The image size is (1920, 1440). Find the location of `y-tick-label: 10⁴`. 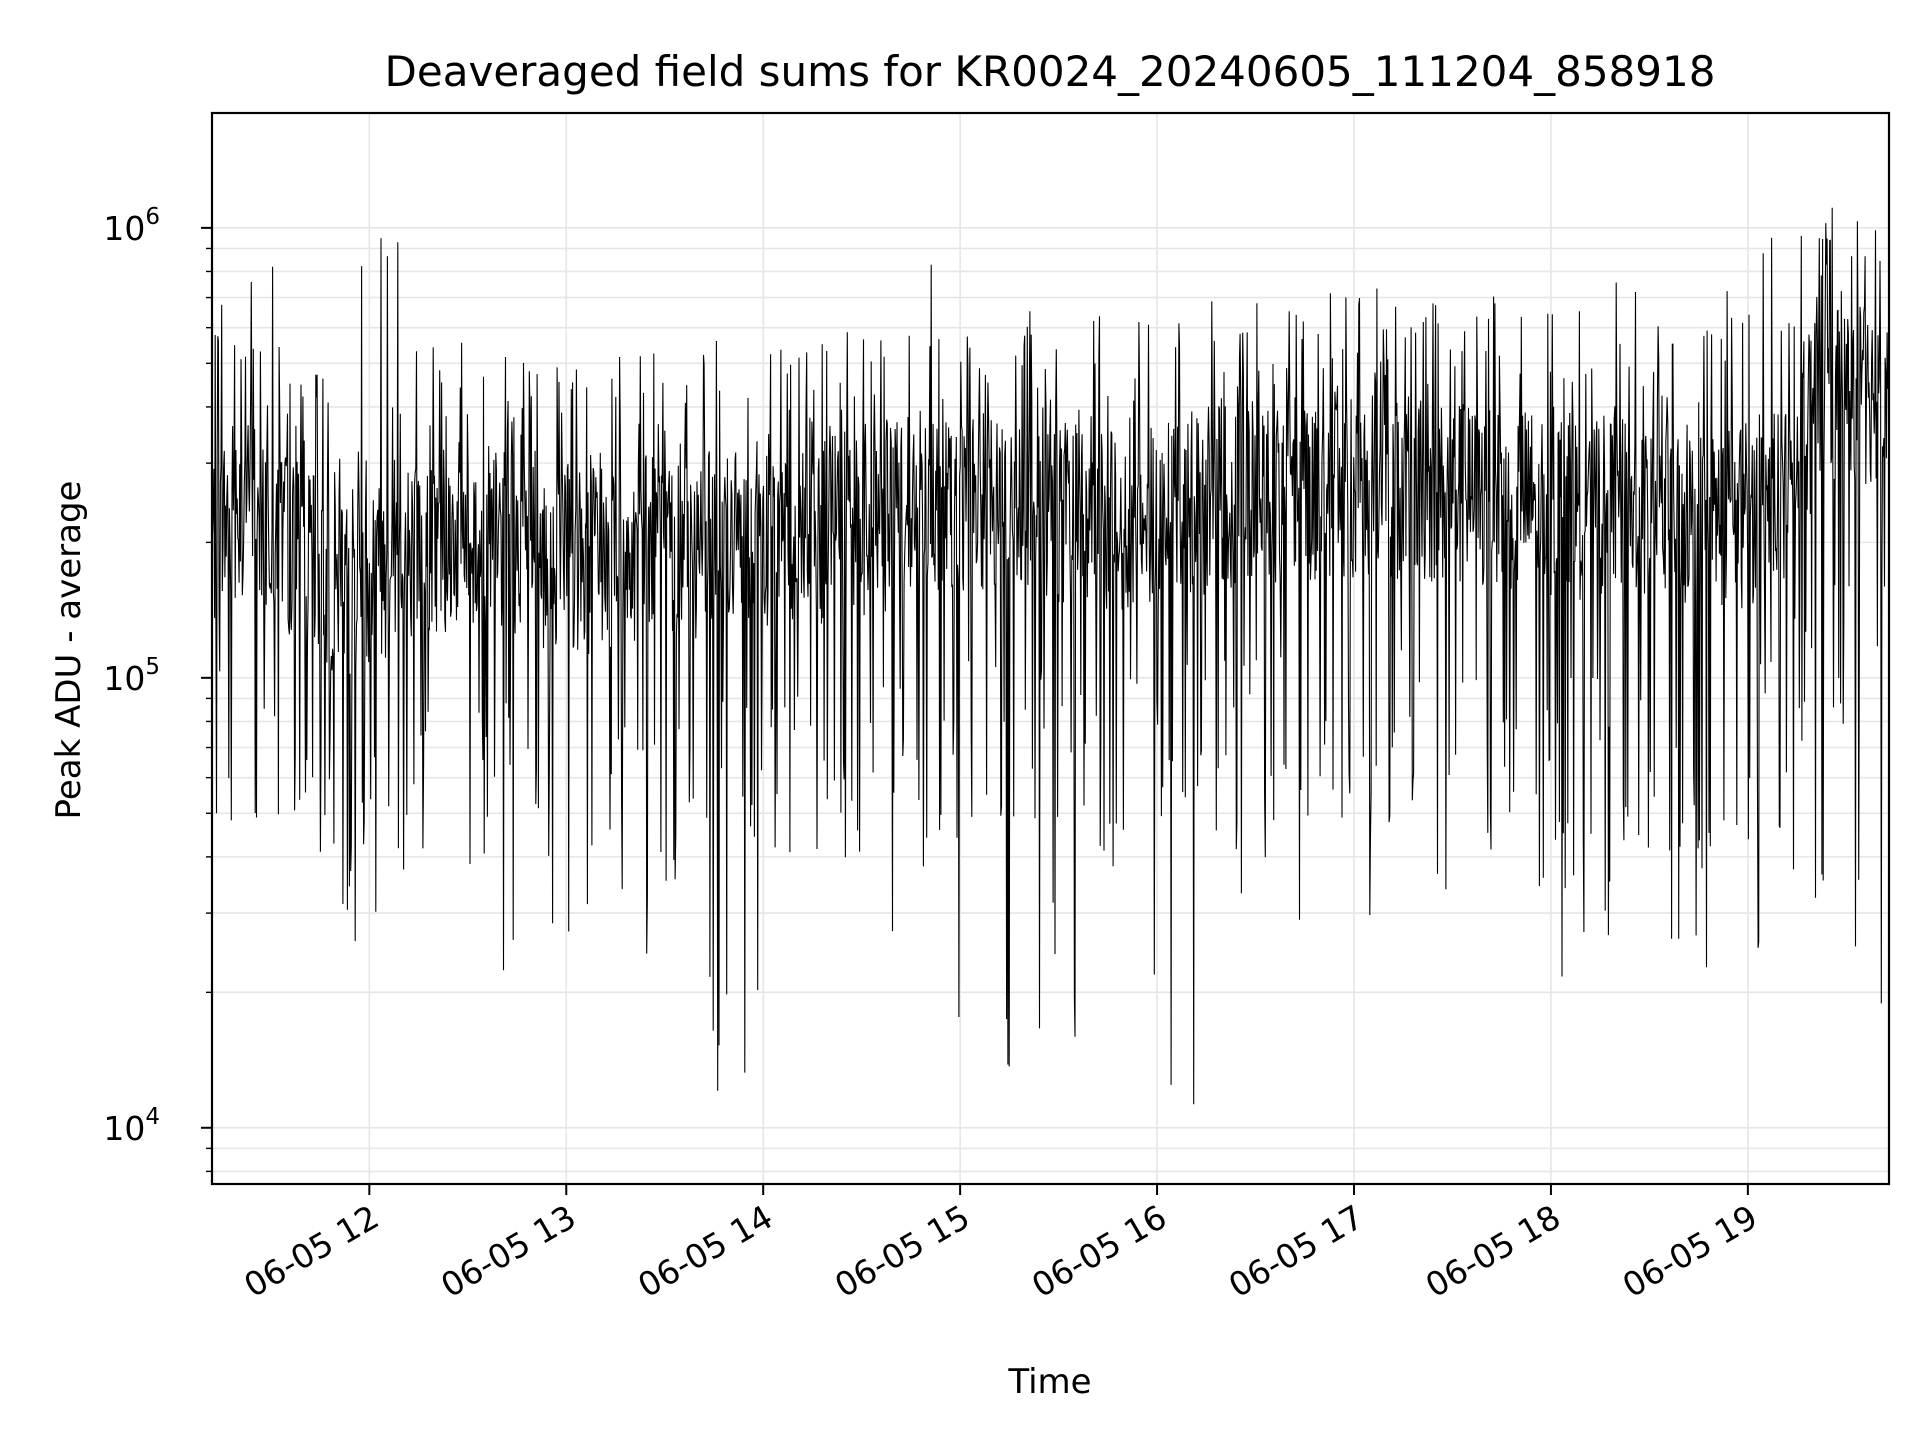

y-tick-label: 10⁴ is located at coordinates (131, 1126).